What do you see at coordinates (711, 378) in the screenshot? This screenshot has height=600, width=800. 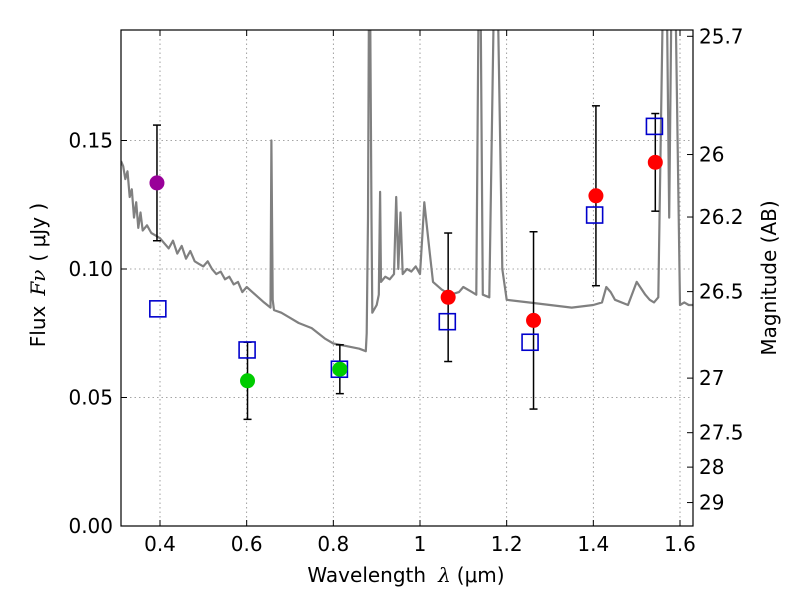 I see `y2-tick-label: 27` at bounding box center [711, 378].